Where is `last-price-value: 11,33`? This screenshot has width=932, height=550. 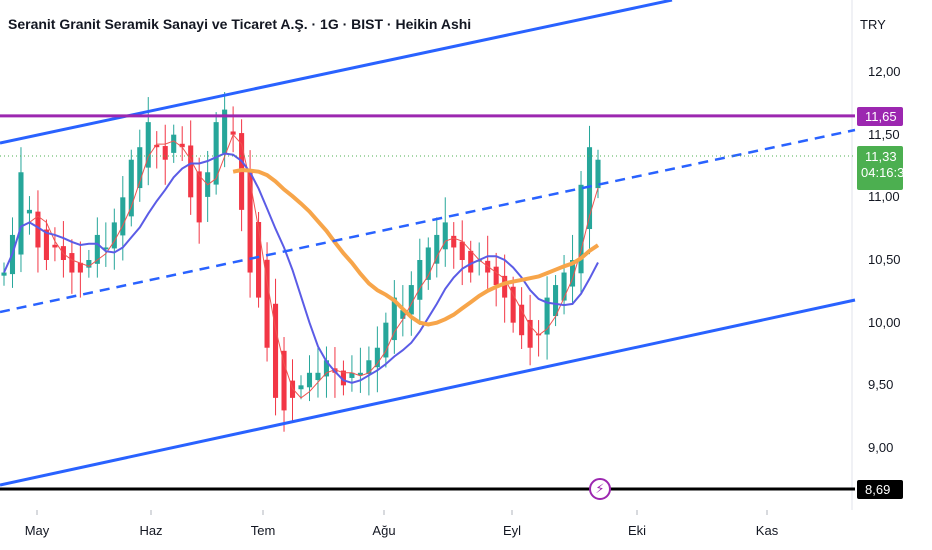
last-price-value: 11,33 is located at coordinates (881, 156).